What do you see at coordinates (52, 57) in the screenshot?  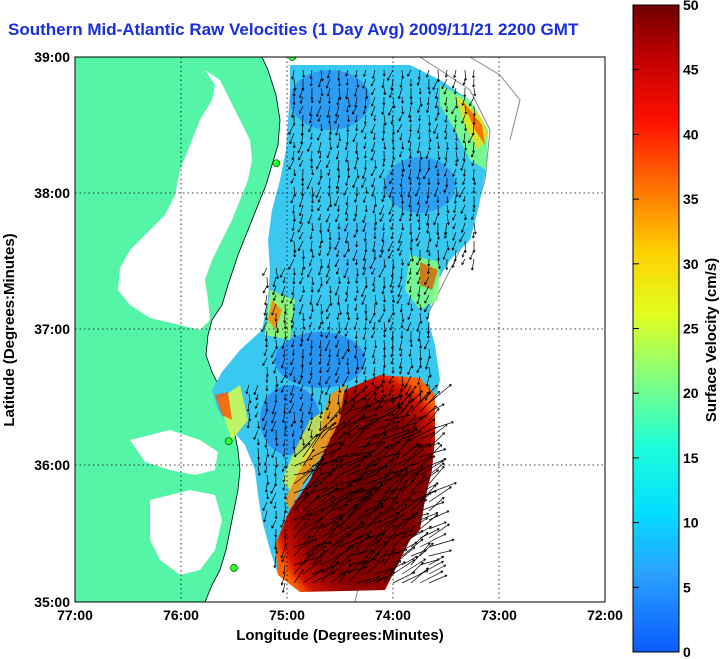 I see `y-tick-label: 39:00` at bounding box center [52, 57].